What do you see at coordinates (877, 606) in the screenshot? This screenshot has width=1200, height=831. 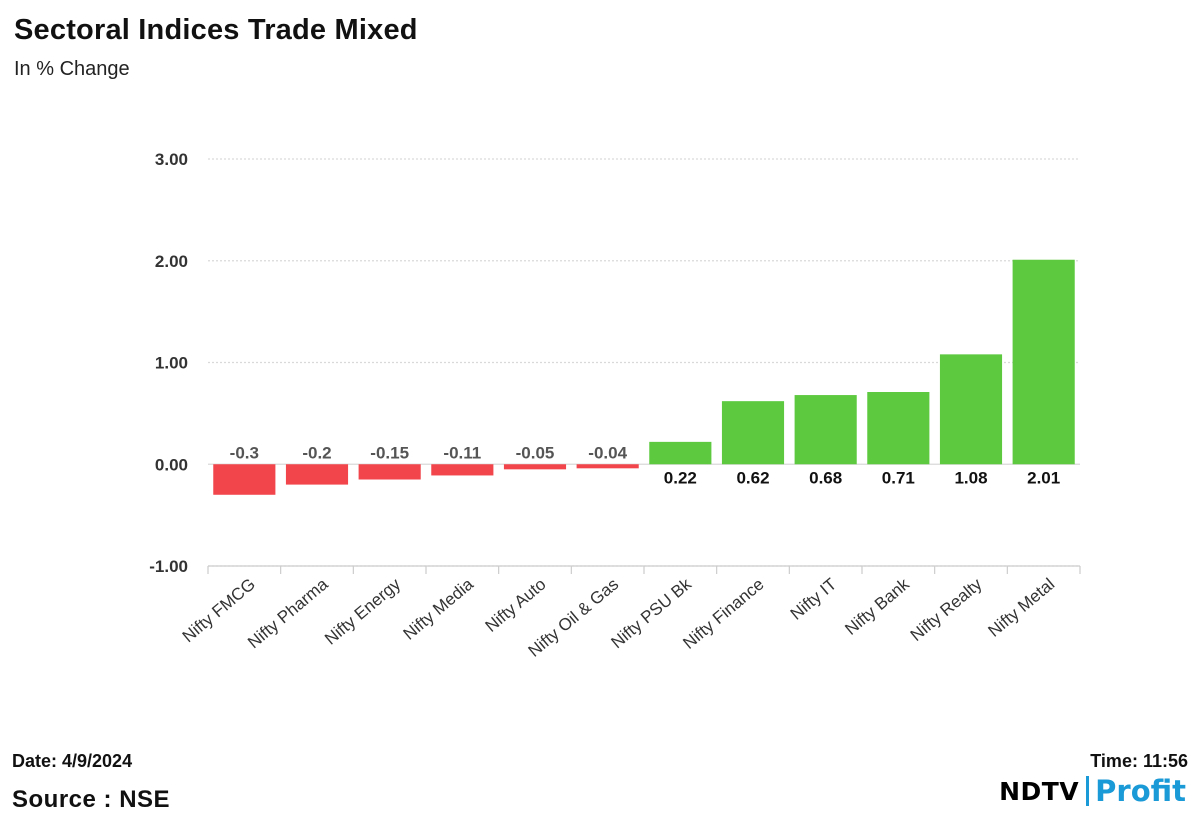 I see `x-tick-label: Nifty Bank` at bounding box center [877, 606].